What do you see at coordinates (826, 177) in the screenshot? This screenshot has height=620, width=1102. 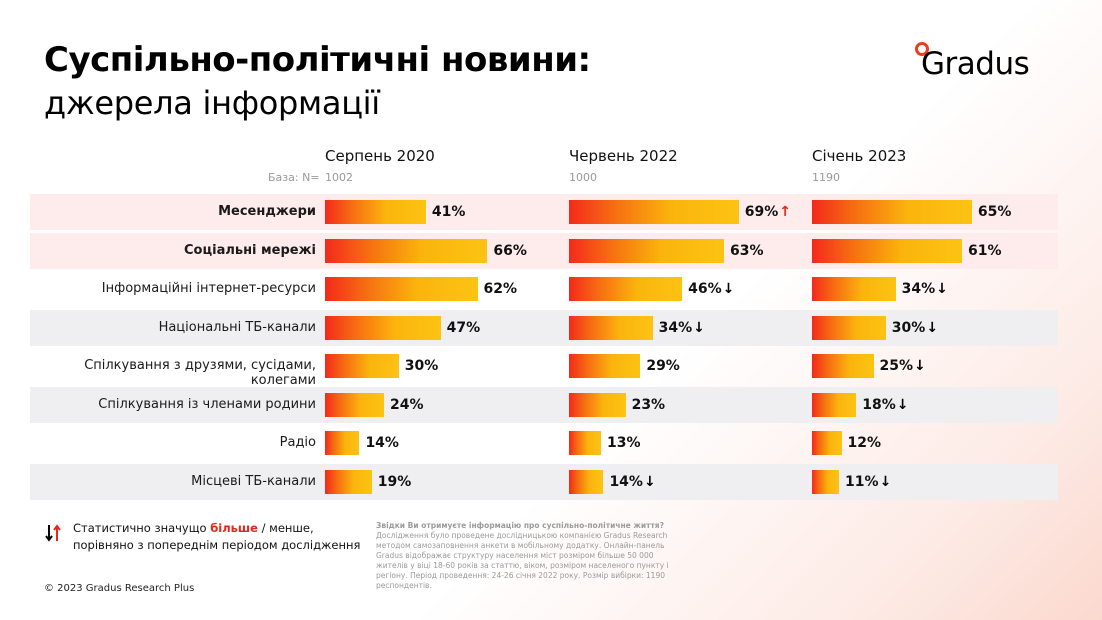 I see `base-count: 1190` at bounding box center [826, 177].